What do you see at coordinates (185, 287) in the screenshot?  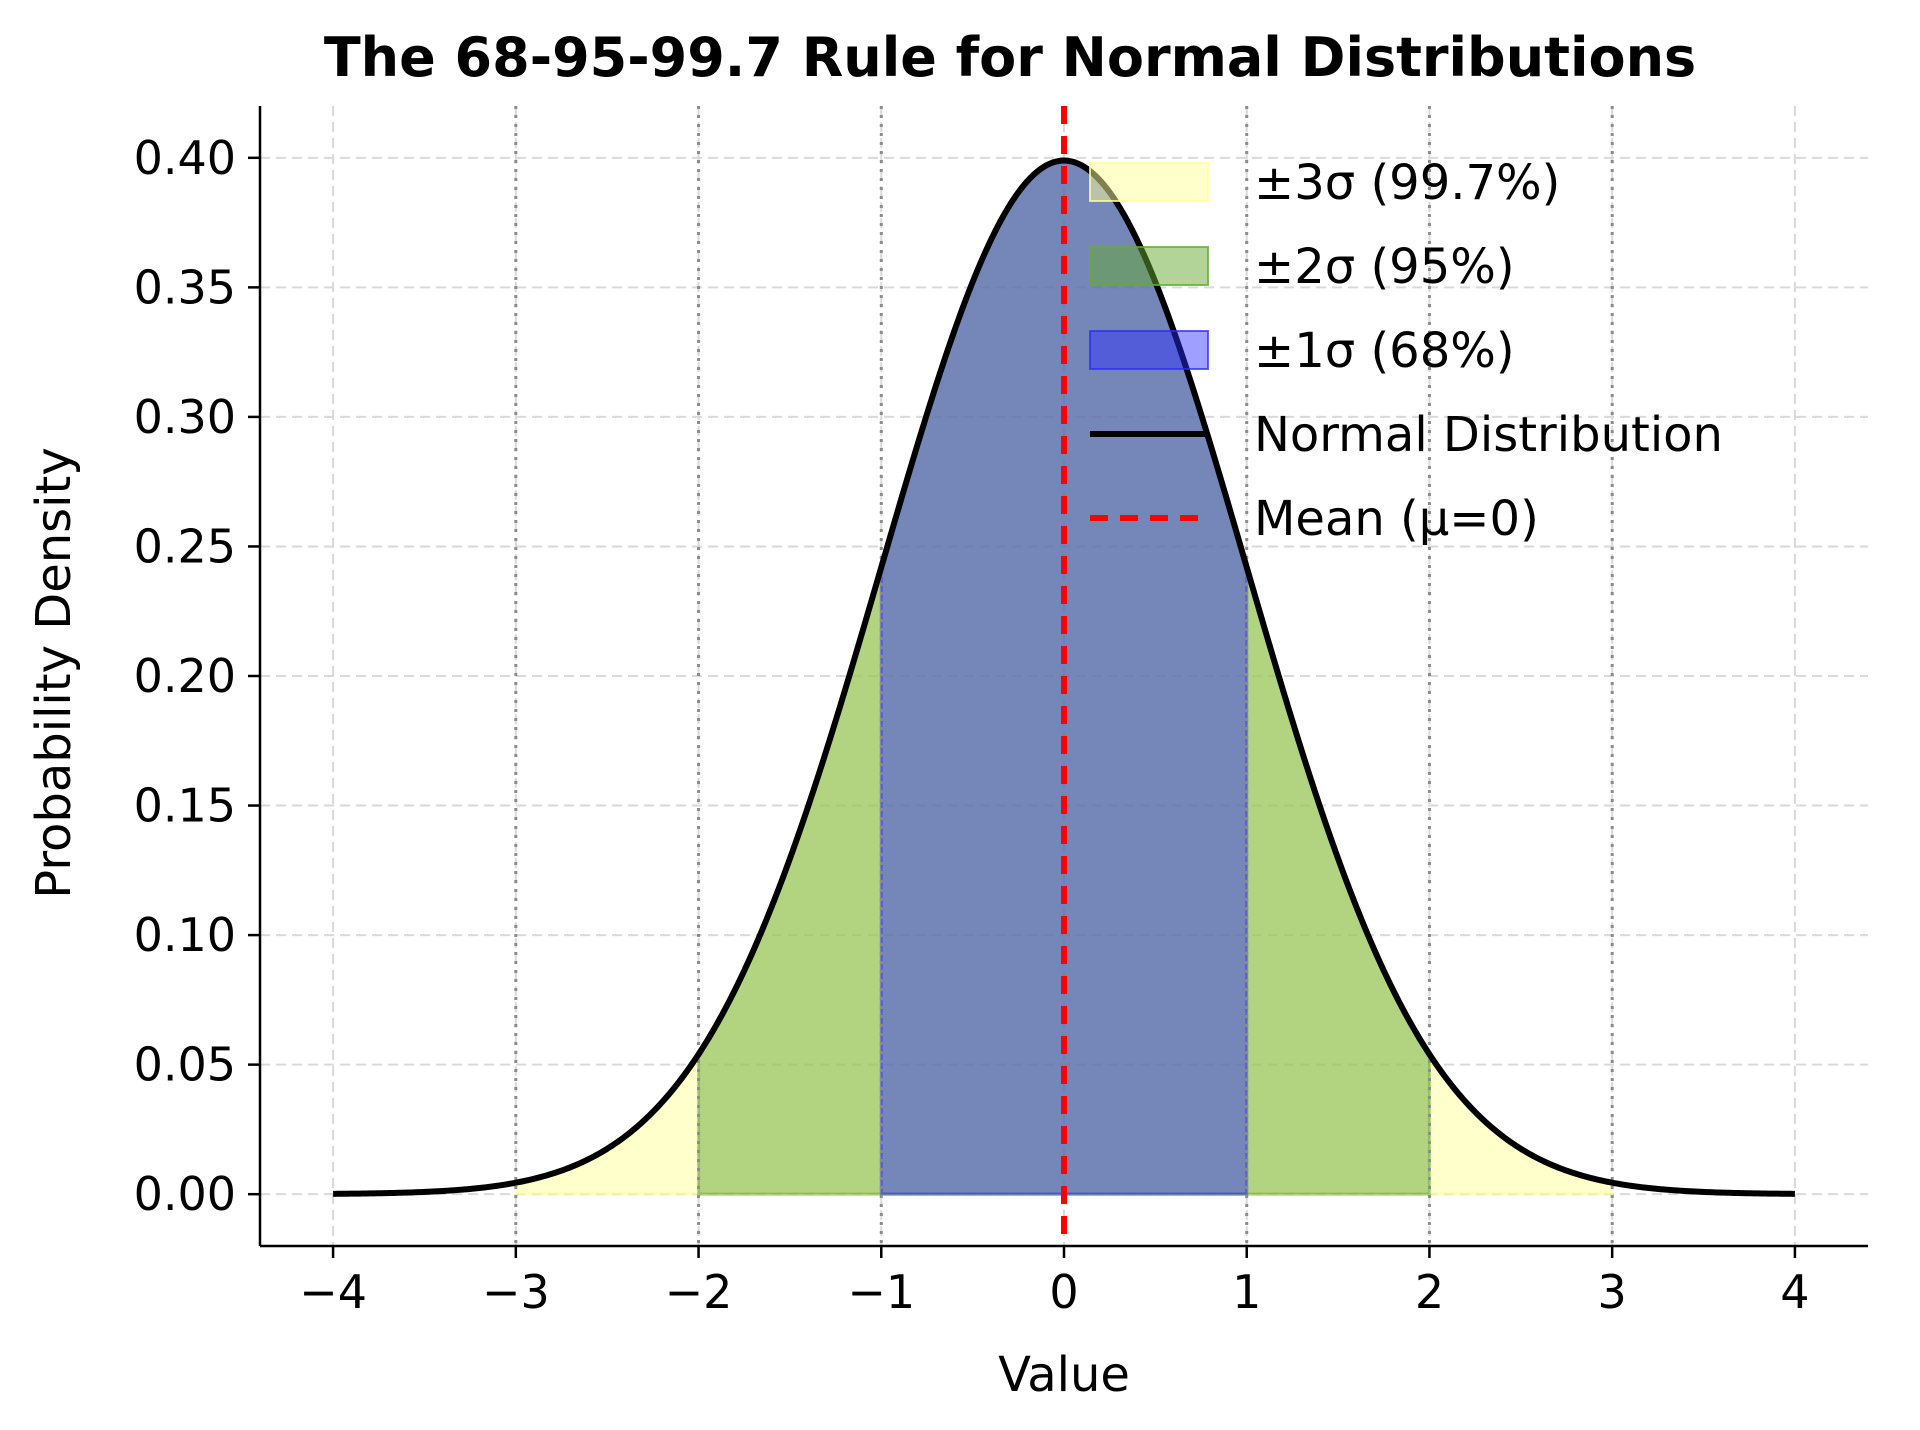 I see `y-tick-label-7: 0.35` at bounding box center [185, 287].